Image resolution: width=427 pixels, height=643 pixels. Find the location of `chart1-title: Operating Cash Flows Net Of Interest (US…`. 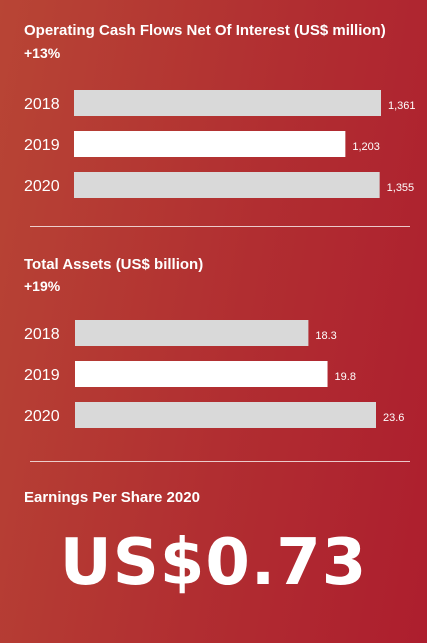

chart1-title: Operating Cash Flows Net Of Interest (US… is located at coordinates (205, 30).